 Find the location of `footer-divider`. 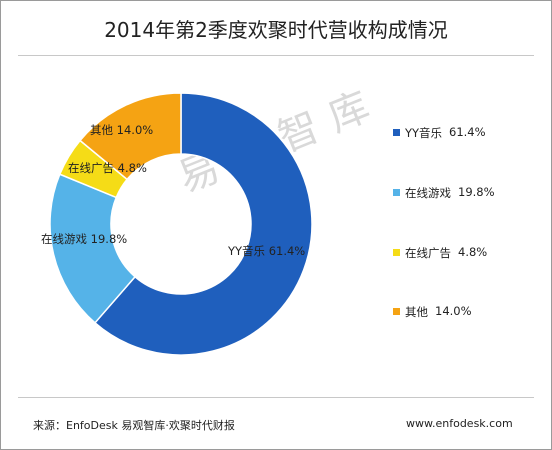

footer-divider is located at coordinates (276, 397).